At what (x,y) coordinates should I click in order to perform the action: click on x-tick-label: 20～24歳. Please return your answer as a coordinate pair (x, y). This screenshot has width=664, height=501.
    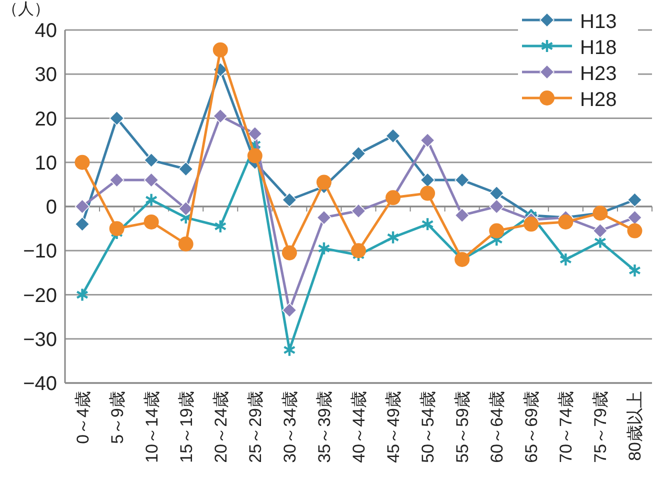
    Looking at the image, I should click on (220, 427).